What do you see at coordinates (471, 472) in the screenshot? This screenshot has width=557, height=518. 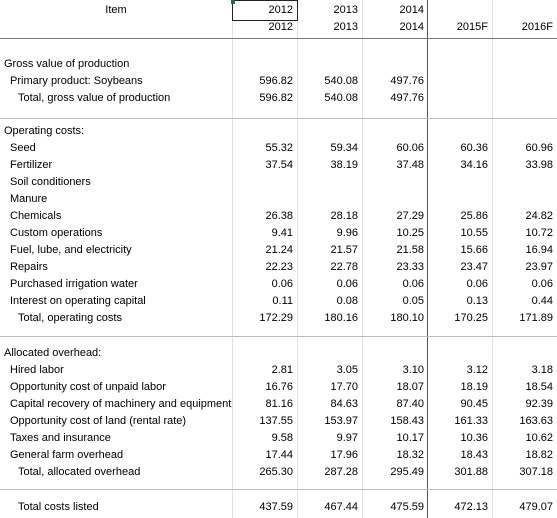 I see `cell-value: 301.88` at bounding box center [471, 472].